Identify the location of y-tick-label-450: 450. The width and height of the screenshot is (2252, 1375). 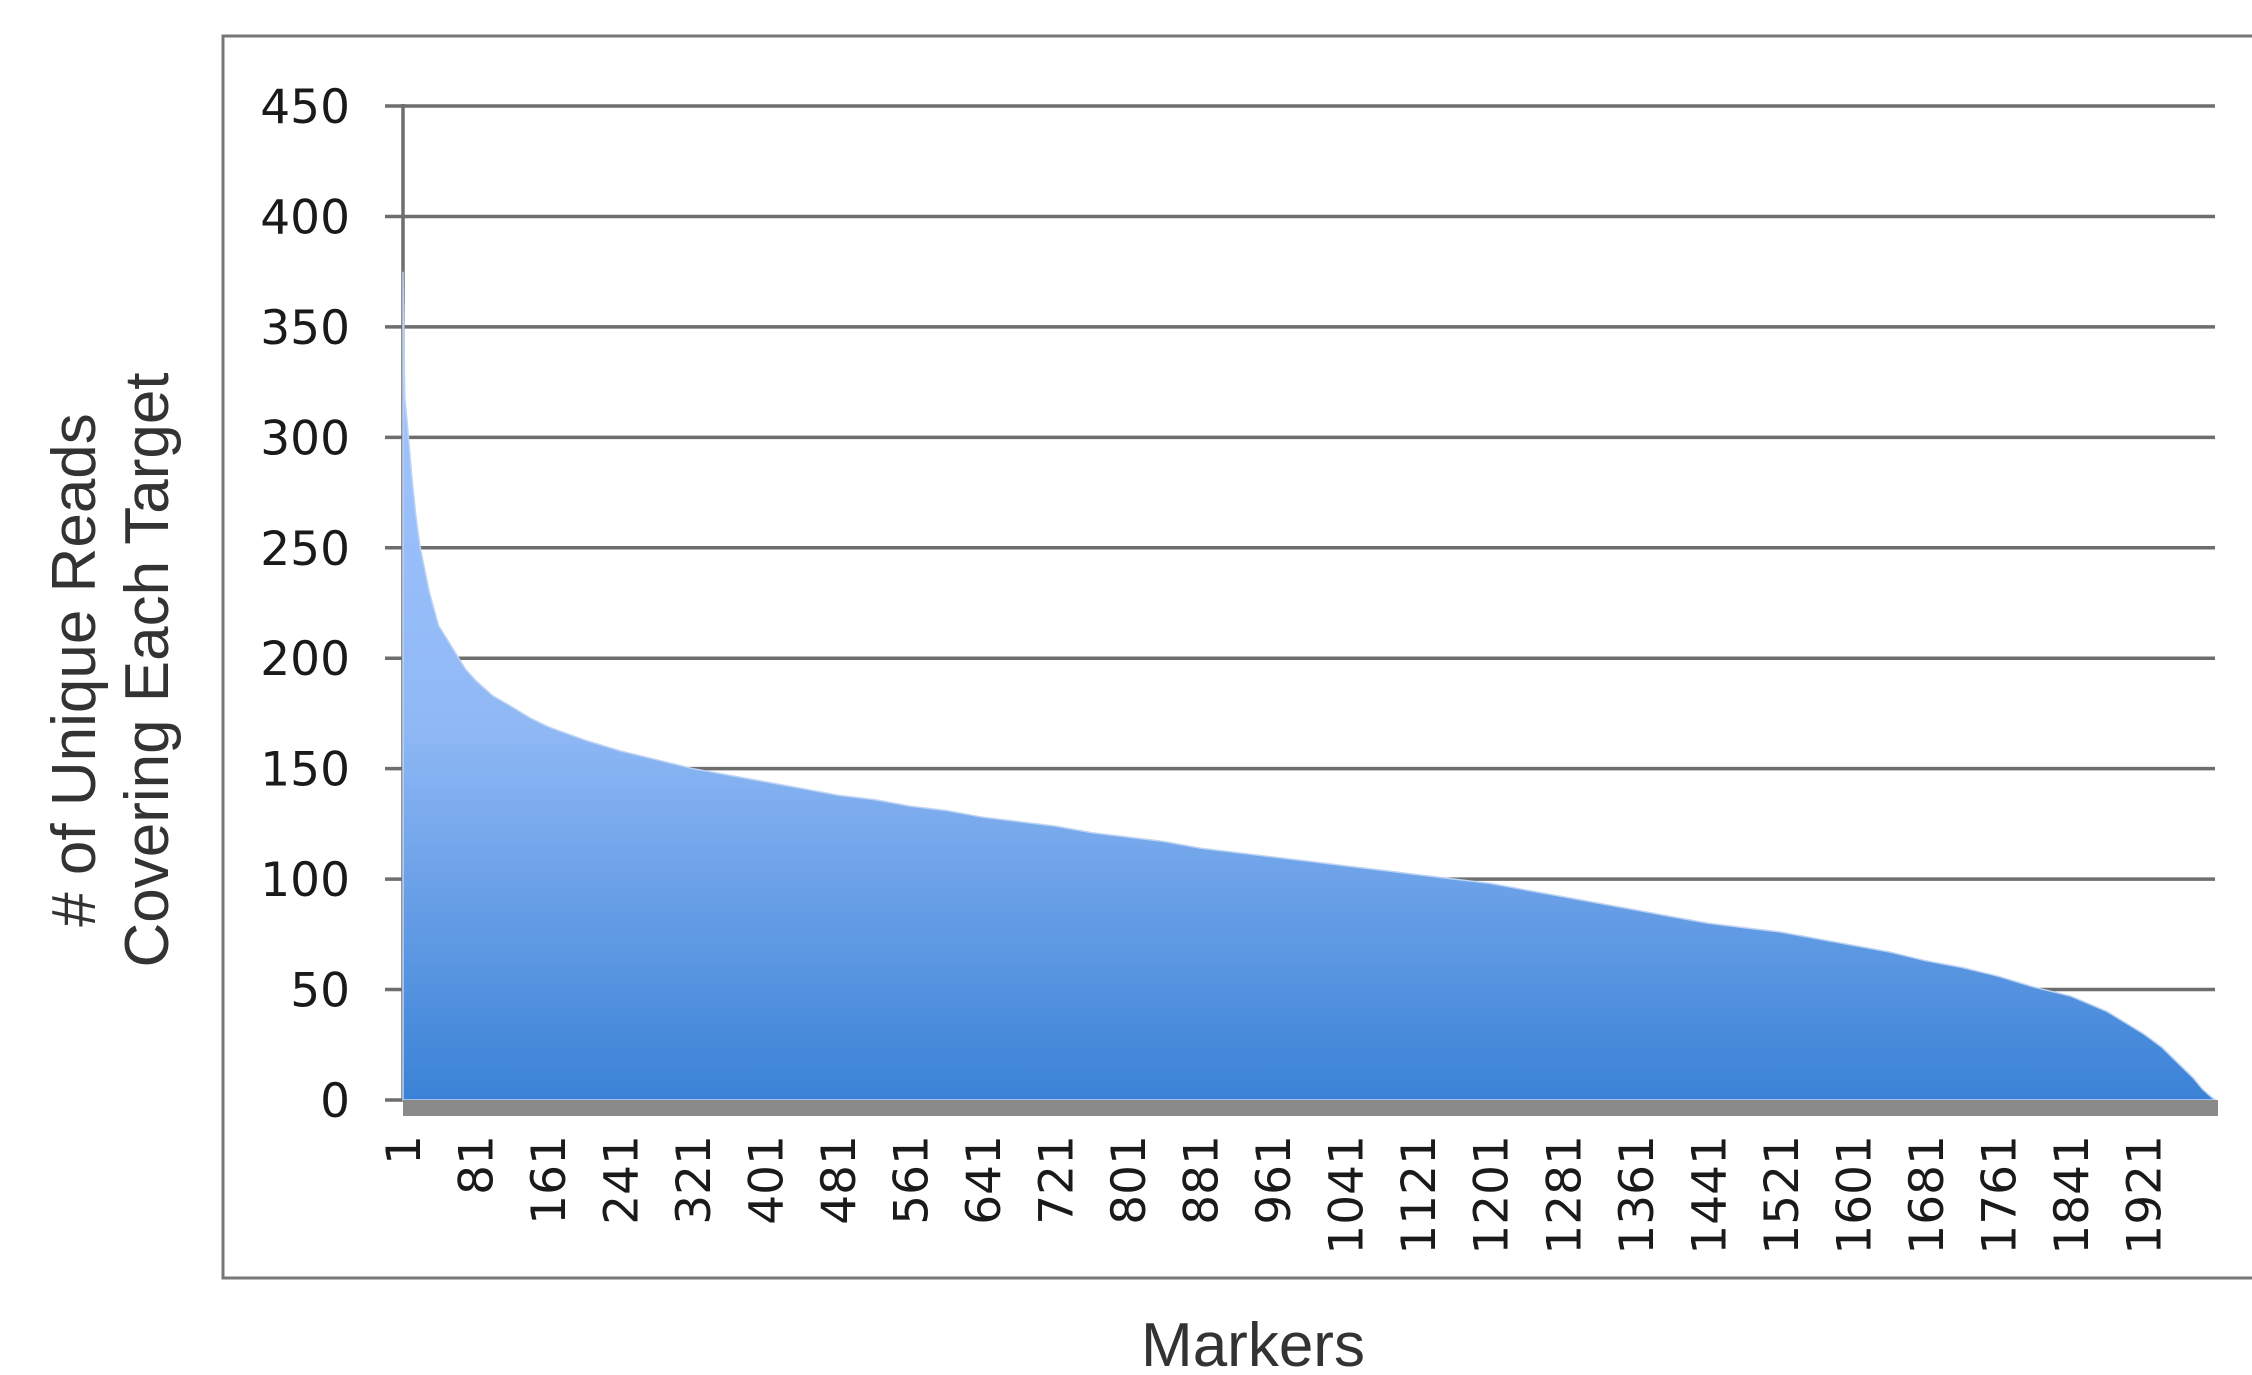
(305, 107).